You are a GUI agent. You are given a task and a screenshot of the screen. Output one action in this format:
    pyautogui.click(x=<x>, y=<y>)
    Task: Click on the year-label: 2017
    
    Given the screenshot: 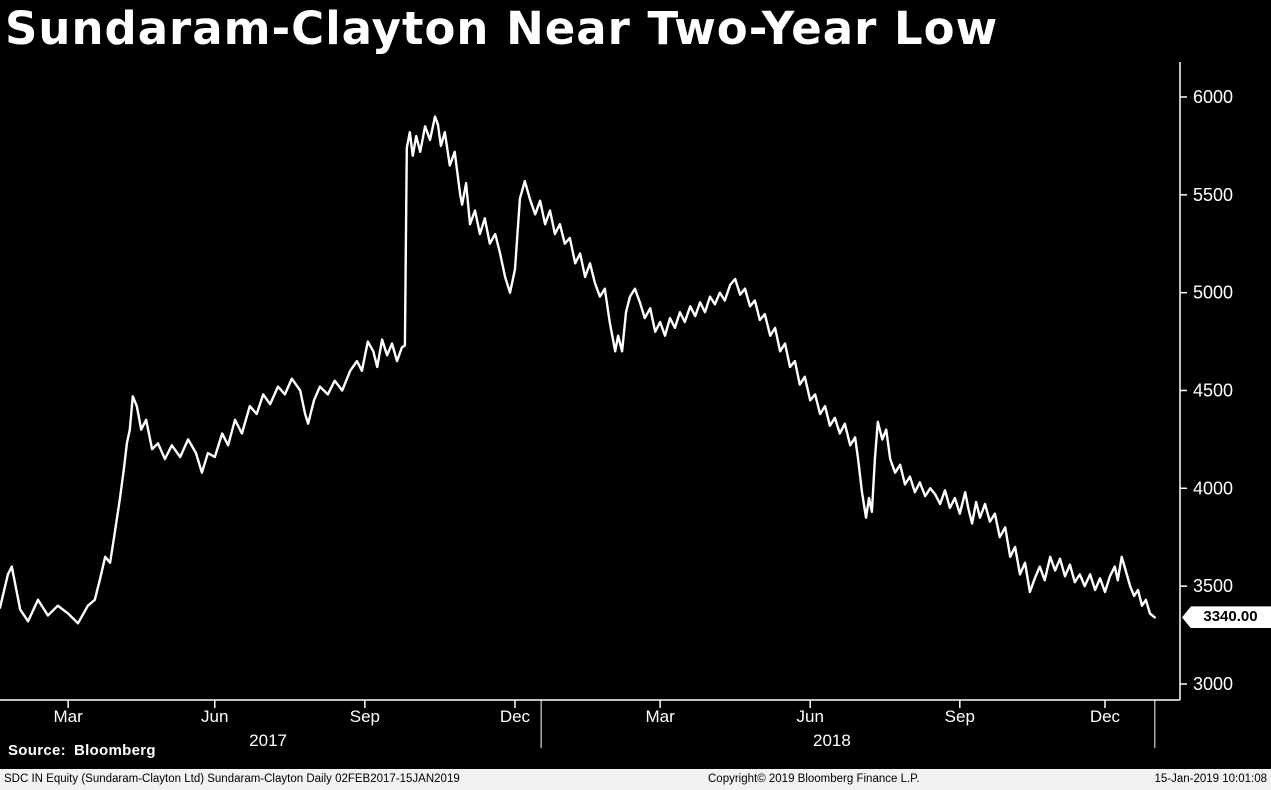 What is the action you would take?
    pyautogui.click(x=268, y=740)
    